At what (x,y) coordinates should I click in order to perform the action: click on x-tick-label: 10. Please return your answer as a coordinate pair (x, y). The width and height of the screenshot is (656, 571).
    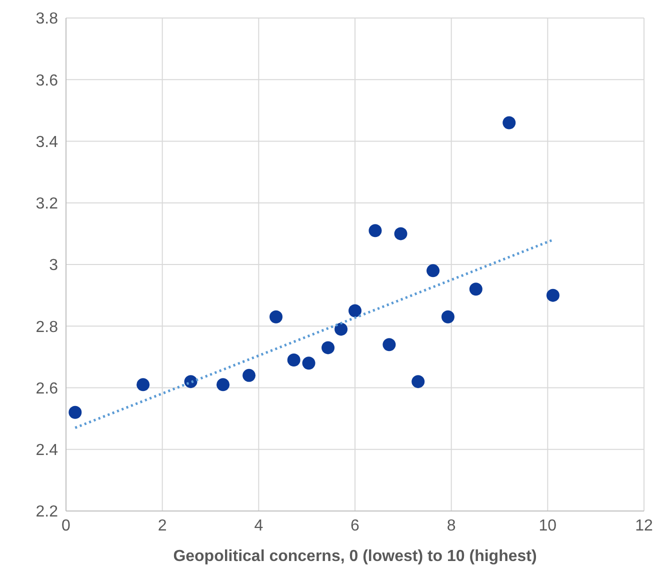
    Looking at the image, I should click on (547, 525).